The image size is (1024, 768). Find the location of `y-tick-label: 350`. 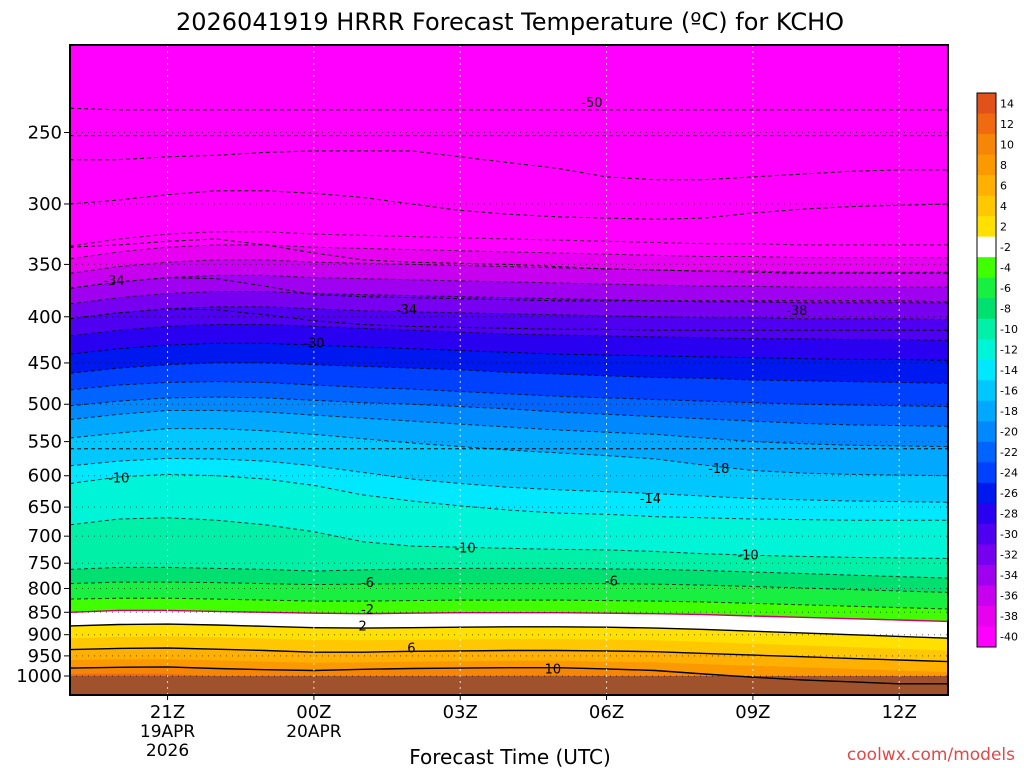

y-tick-label: 350 is located at coordinates (45, 264).